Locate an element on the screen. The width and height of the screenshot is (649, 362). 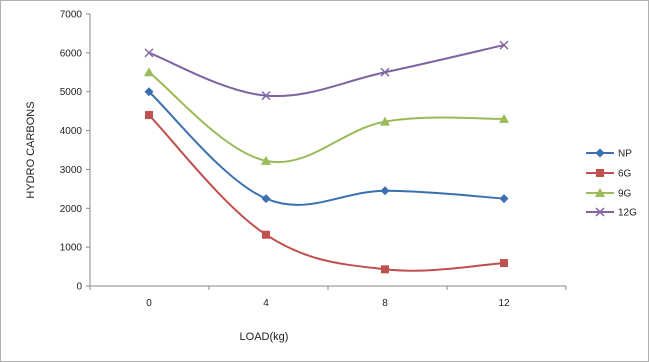
x-tick-label: 12 is located at coordinates (504, 303).